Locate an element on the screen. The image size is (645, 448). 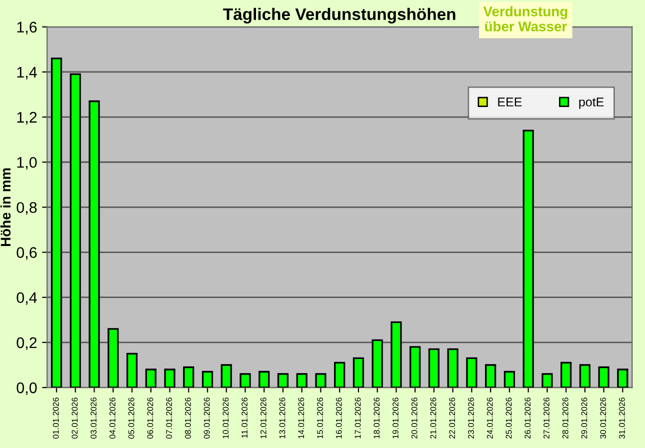
x-tick-label: 01.01.2026 is located at coordinates (55, 418).